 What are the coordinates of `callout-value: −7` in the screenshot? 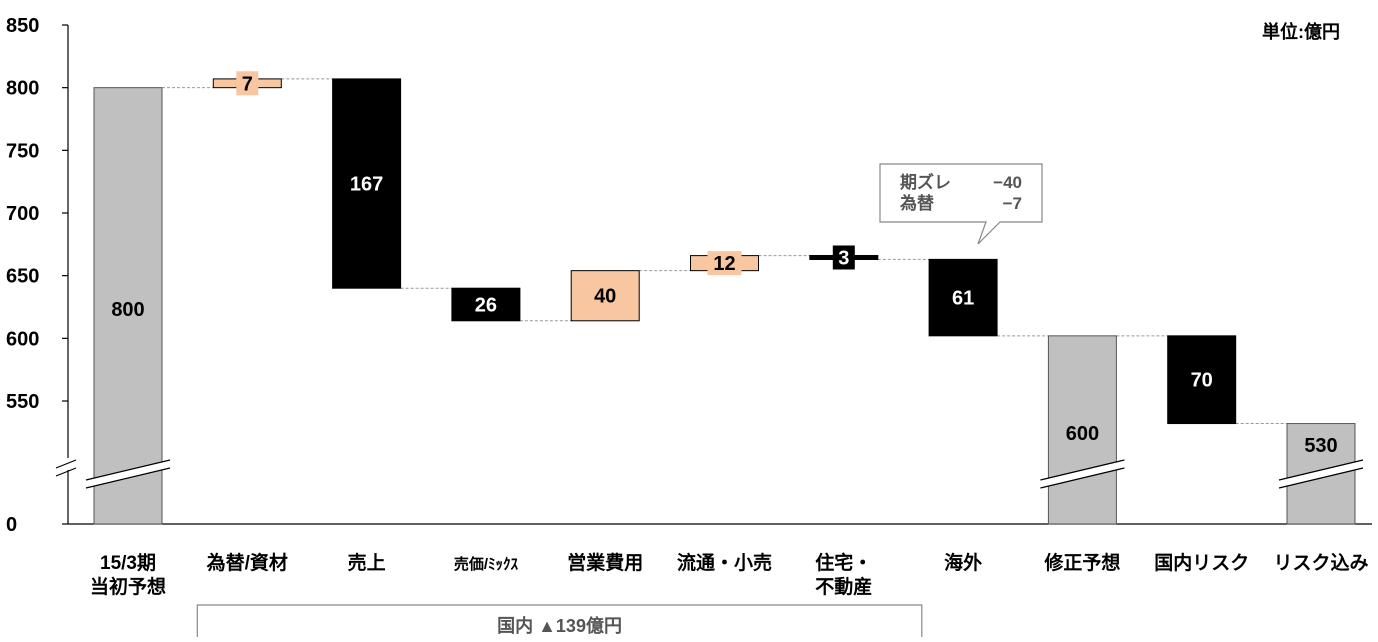 It's located at (1012, 203).